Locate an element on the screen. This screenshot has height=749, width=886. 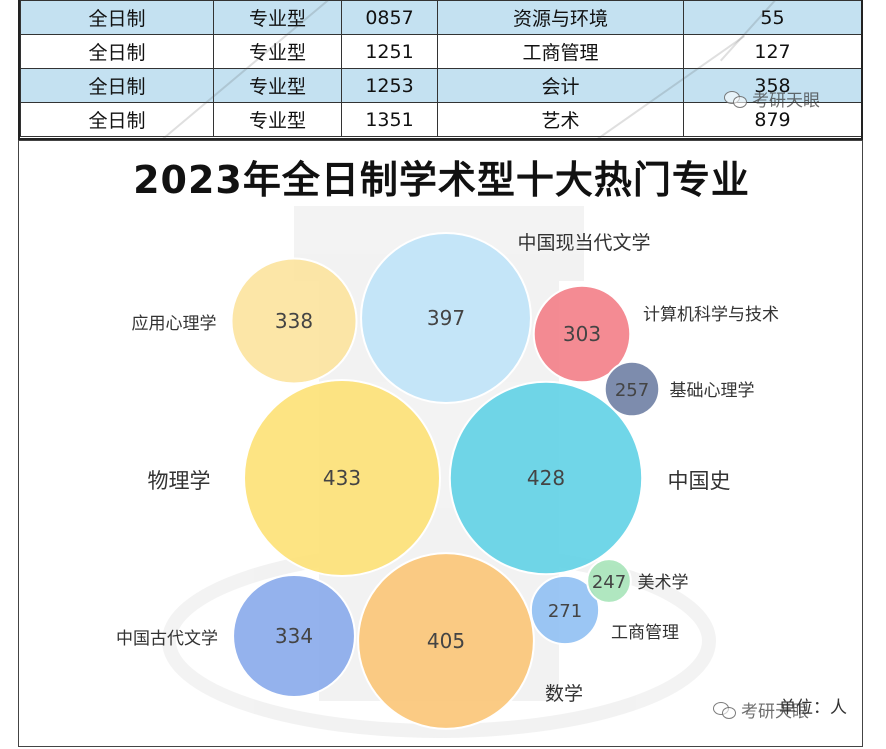
bubble-value-label: 334 is located at coordinates (294, 636).